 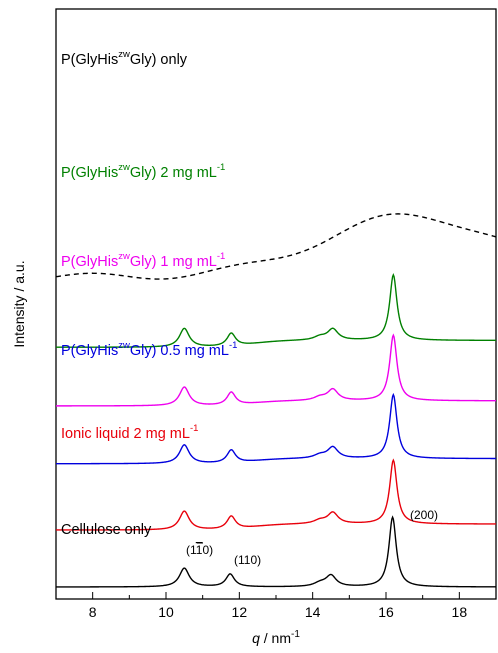 What do you see at coordinates (129, 432) in the screenshot?
I see `series-label-ionic-liquid: Ionic liquid 2 mg mL-1` at bounding box center [129, 432].